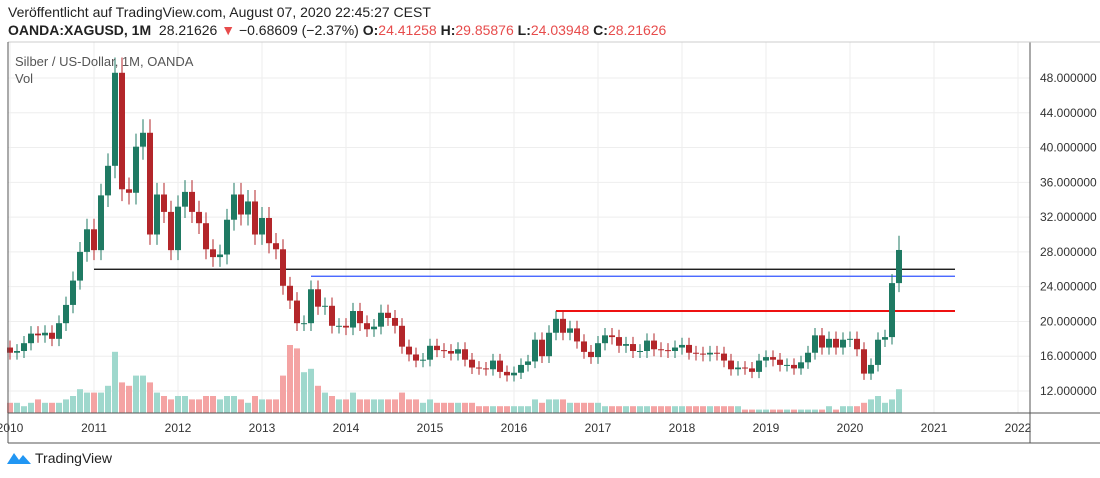  Describe the element at coordinates (1068, 182) in the screenshot. I see `y-tick-label: 36.000000` at that location.